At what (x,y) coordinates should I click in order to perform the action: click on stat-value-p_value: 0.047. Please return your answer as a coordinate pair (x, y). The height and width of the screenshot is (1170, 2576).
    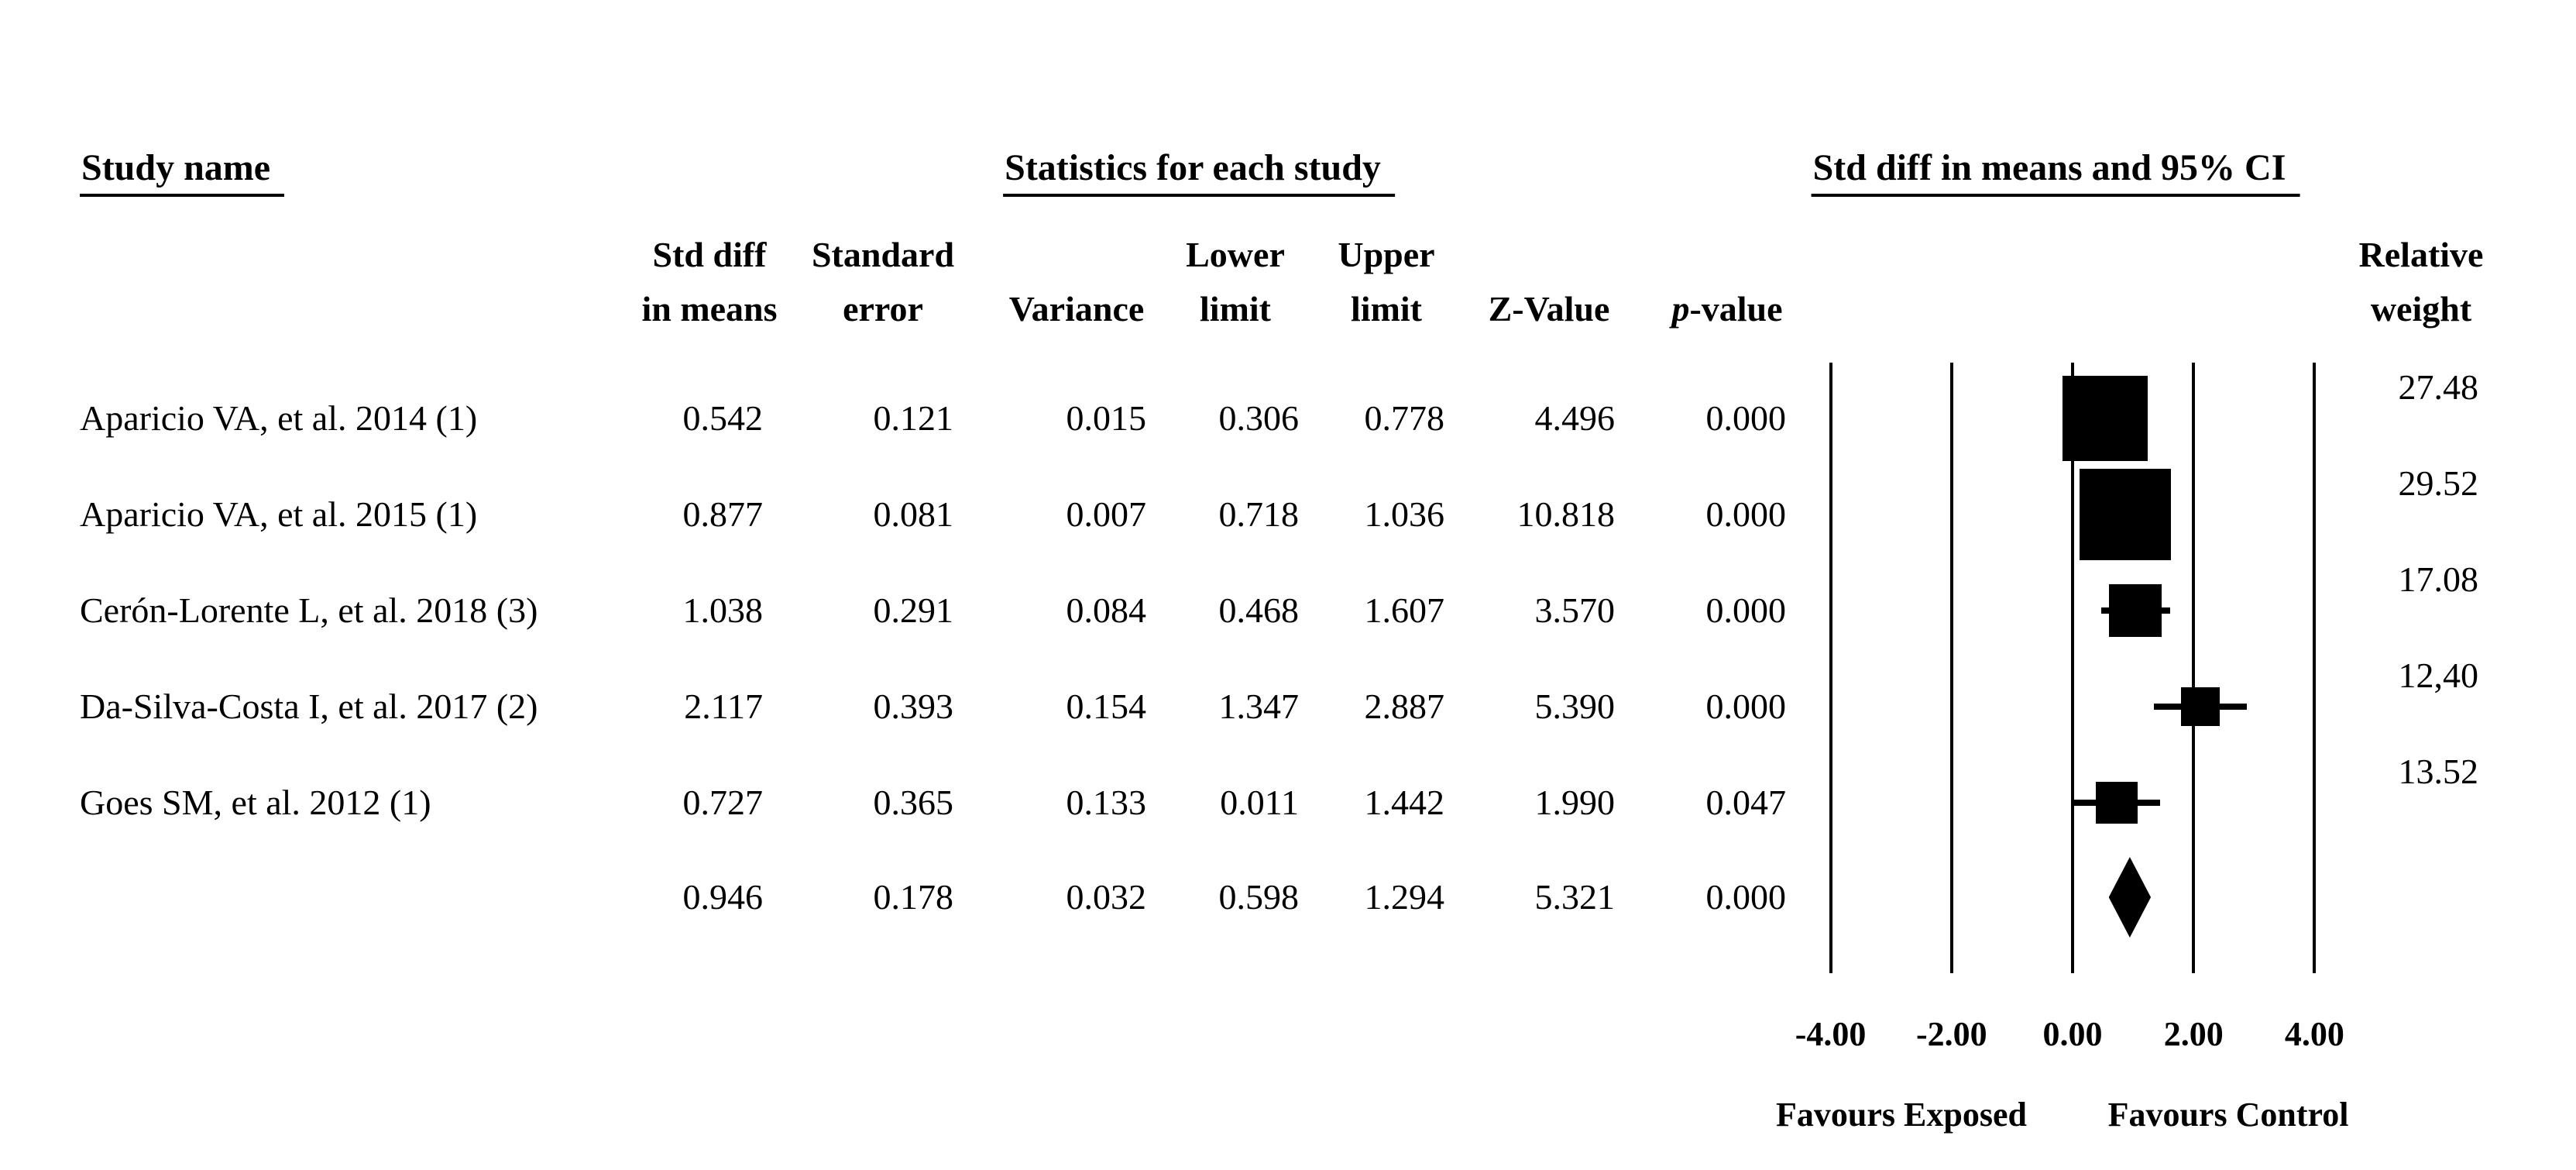
    Looking at the image, I should click on (1746, 802).